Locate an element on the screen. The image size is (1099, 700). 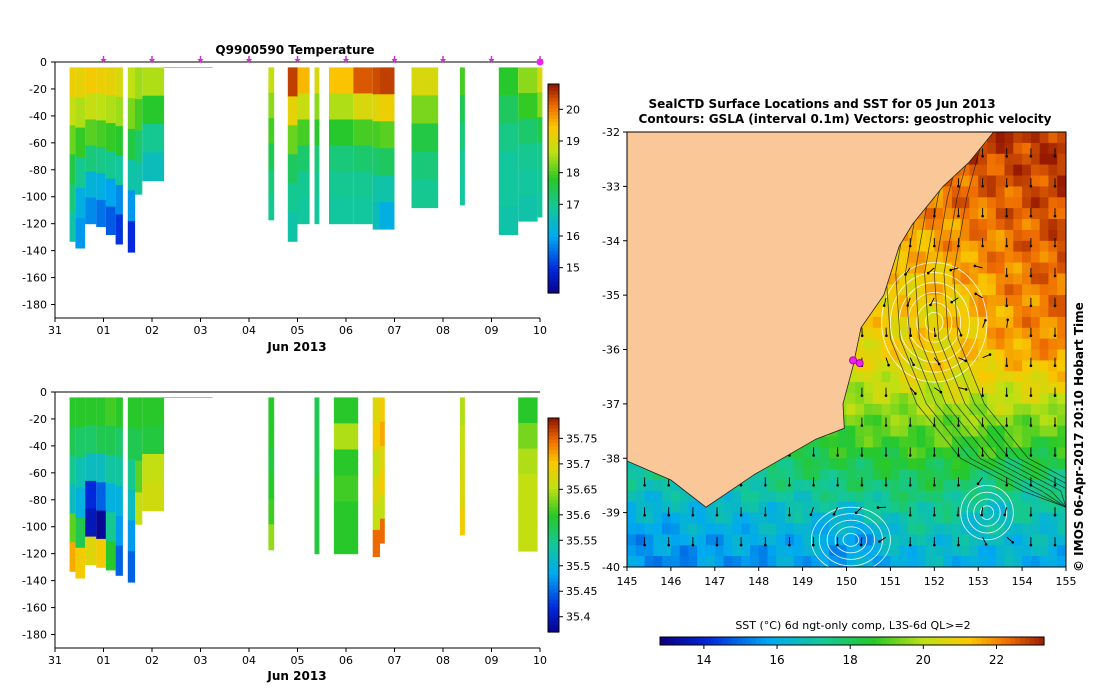
map-x-tick-label: 146 is located at coordinates (670, 581).